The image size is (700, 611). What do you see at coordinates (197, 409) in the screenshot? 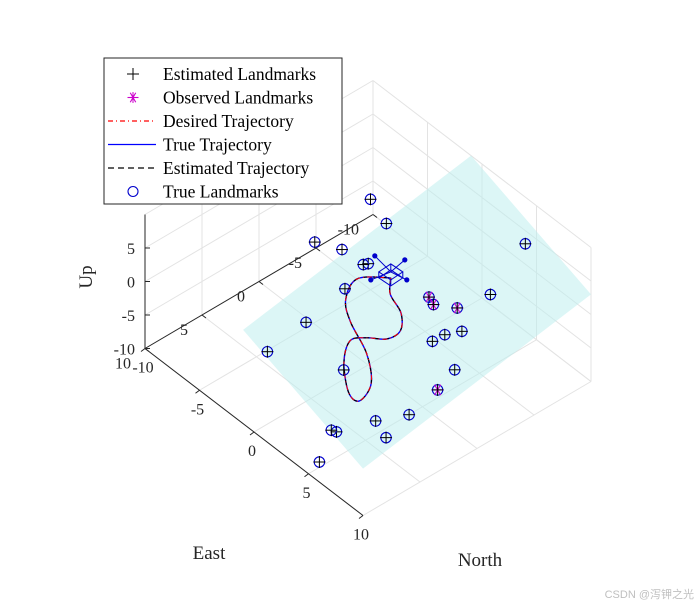
I see `north-tick-label: -5` at bounding box center [197, 409].